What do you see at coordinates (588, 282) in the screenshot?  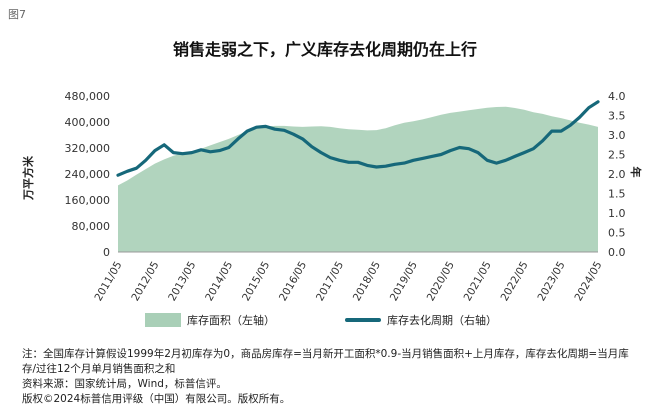 I see `x-tick-label: 2024/05` at bounding box center [588, 282].